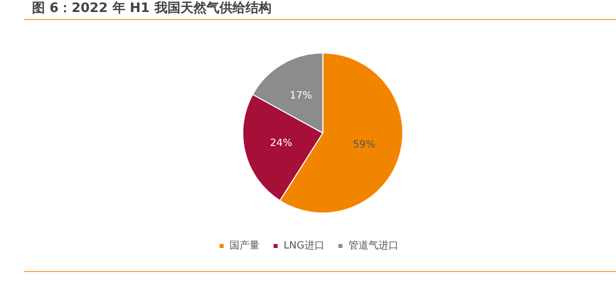 This screenshot has width=616, height=289. Describe the element at coordinates (304, 246) in the screenshot. I see `legend-label: LNG进口` at that location.